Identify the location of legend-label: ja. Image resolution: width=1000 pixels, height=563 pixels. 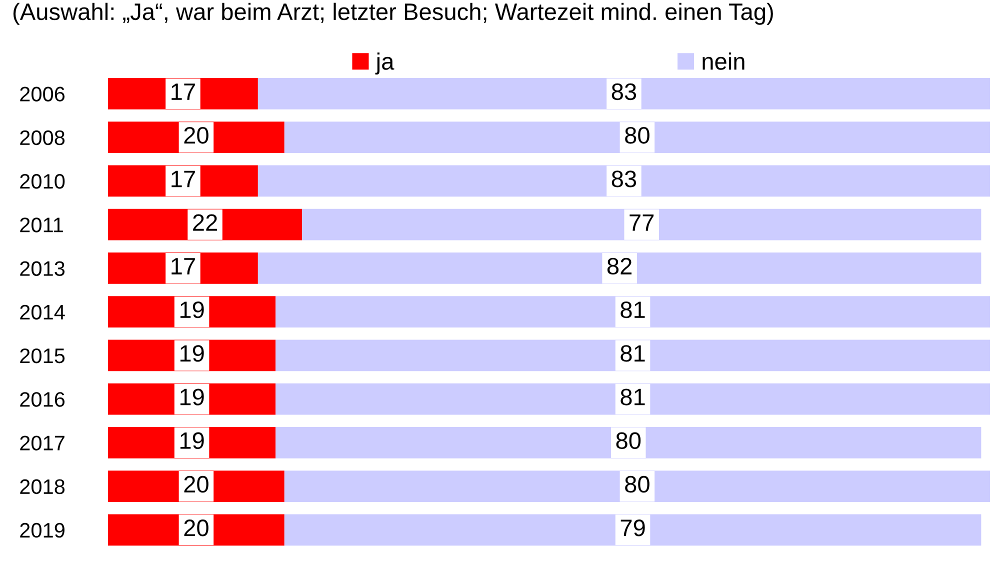
(384, 63).